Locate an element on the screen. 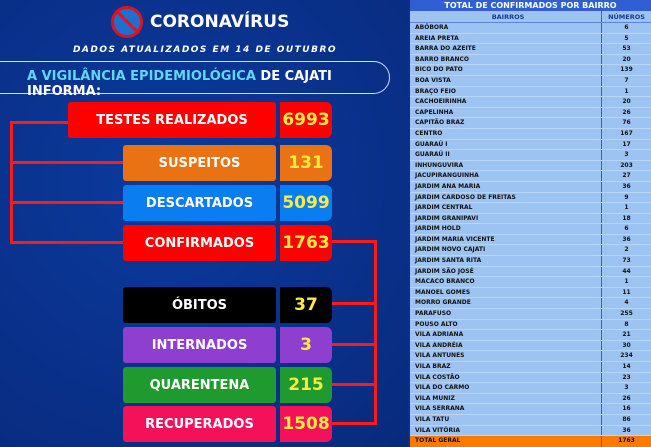  bairro-count: 21 is located at coordinates (626, 335).